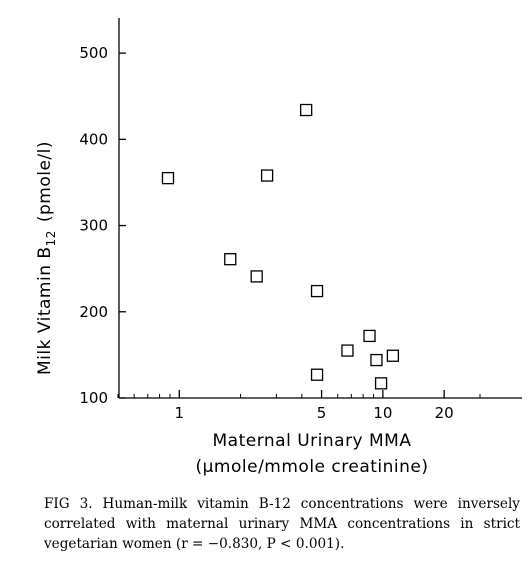 The width and height of the screenshot is (530, 575). Describe the element at coordinates (93, 139) in the screenshot. I see `y-tick-label: 400` at that location.